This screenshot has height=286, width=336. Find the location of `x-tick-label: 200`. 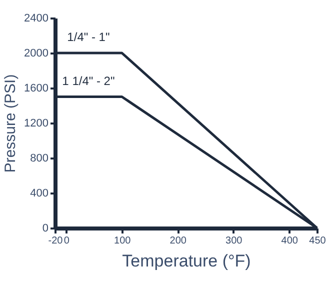

x-tick-label: 200 is located at coordinates (178, 241).